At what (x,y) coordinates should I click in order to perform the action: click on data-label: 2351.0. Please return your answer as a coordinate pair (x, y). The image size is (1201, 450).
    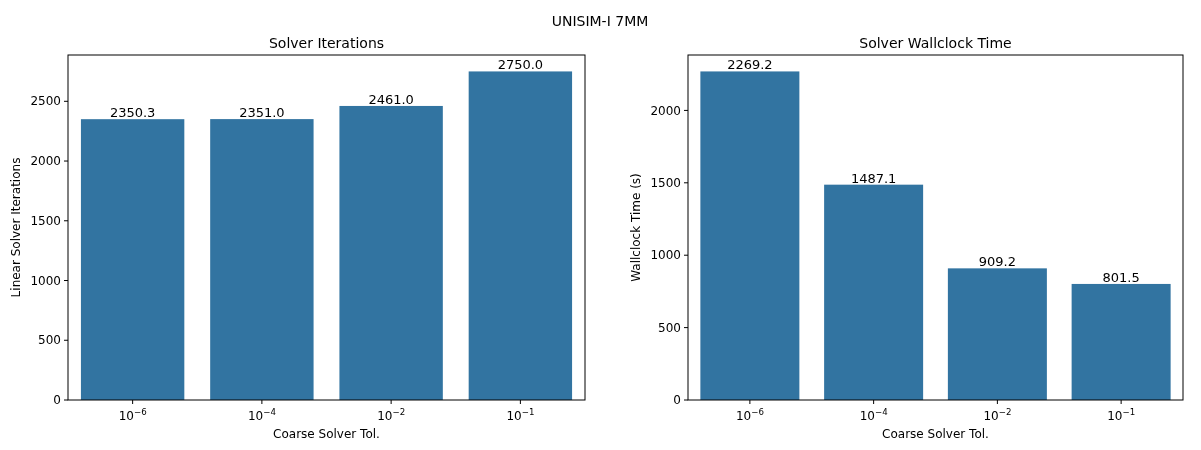
    Looking at the image, I should click on (262, 113).